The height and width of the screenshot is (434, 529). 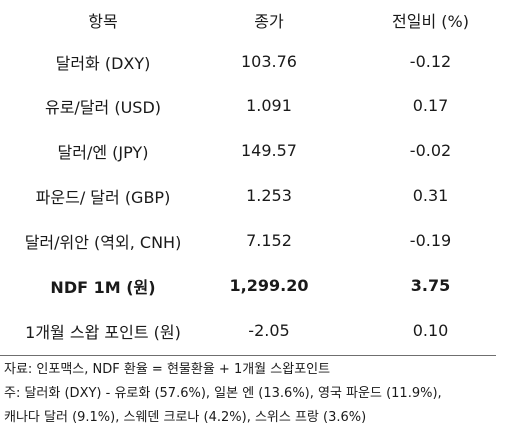 What do you see at coordinates (103, 21) in the screenshot?
I see `header-item: 항목` at bounding box center [103, 21].